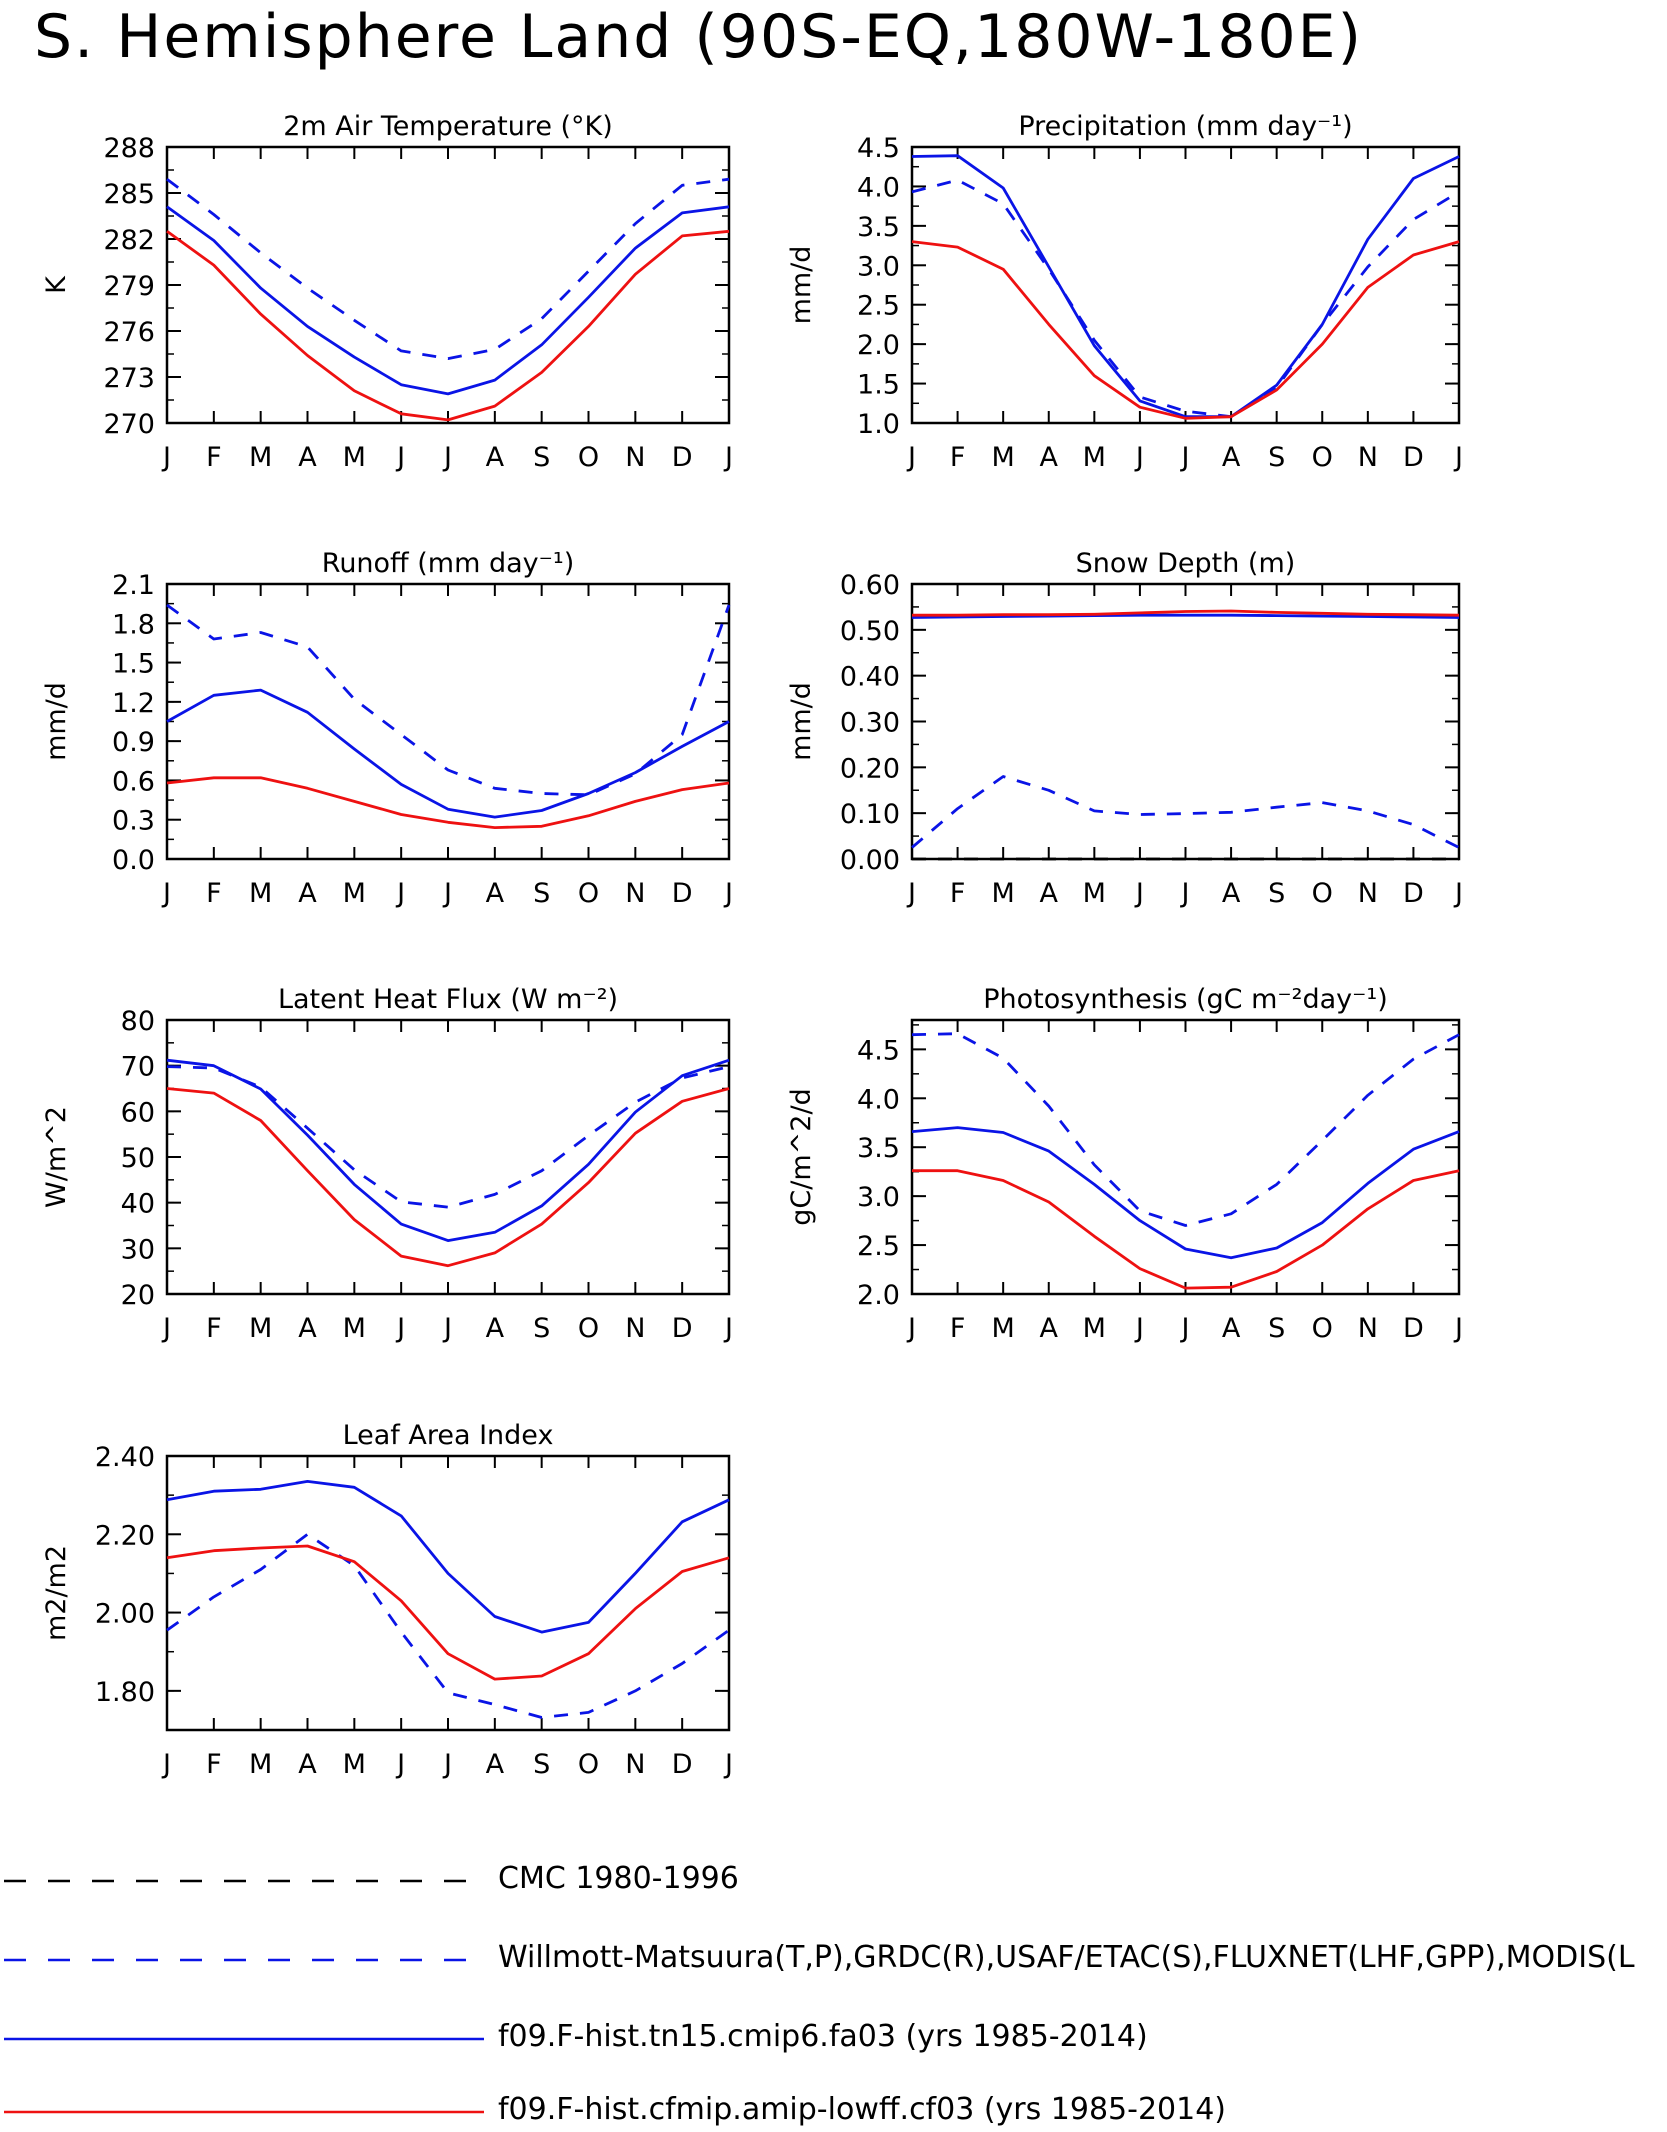 The width and height of the screenshot is (1667, 2132). What do you see at coordinates (138, 1249) in the screenshot?
I see `y-tick-label: 30` at bounding box center [138, 1249].